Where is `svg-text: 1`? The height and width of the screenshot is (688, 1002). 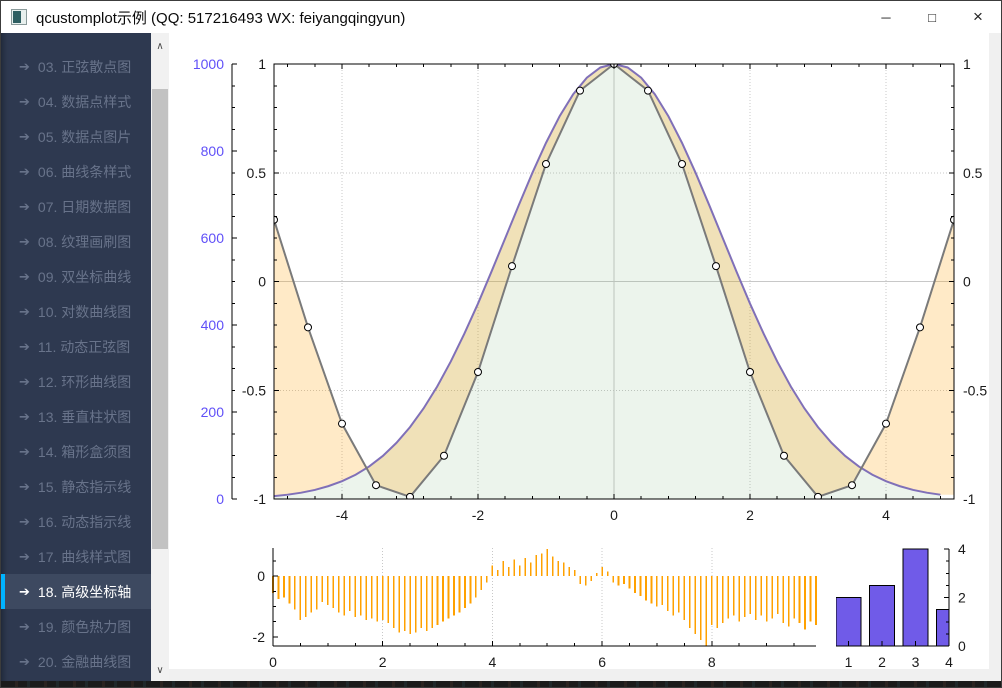
svg-text: 1 is located at coordinates (849, 661).